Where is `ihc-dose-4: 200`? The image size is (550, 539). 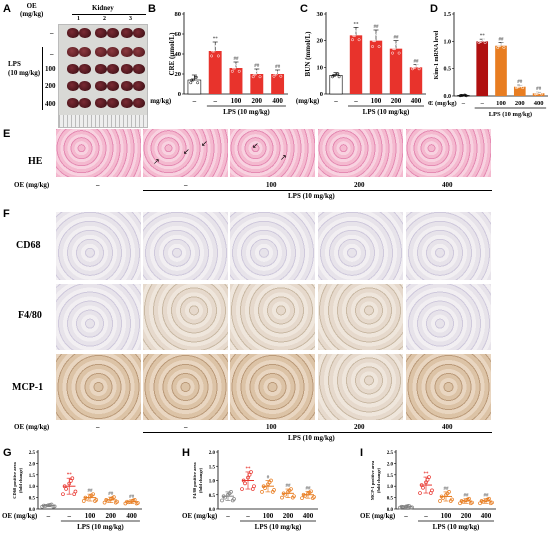
ihc-dose-4: 200 is located at coordinates (359, 427).